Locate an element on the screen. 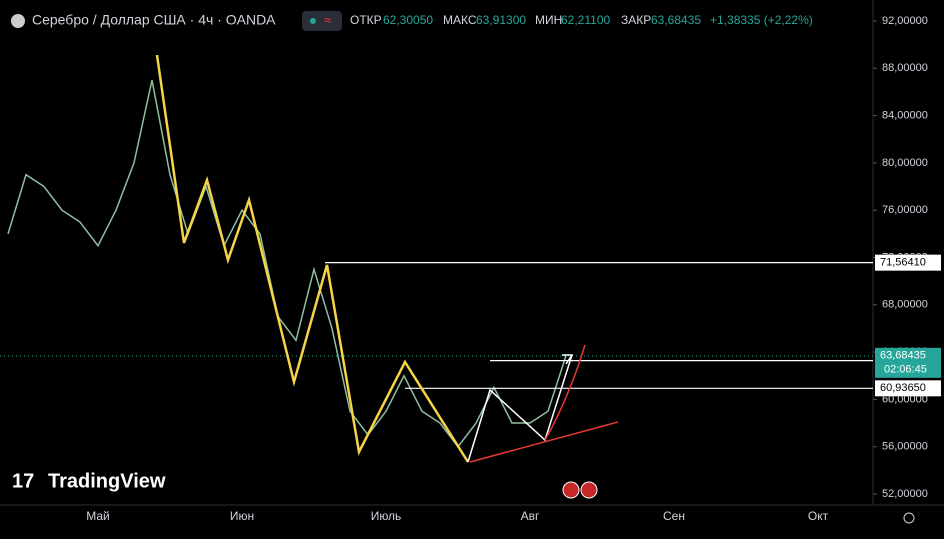 This screenshot has height=539, width=944. symbol: Серебро / Доллар США · 4ч · OANDA is located at coordinates (154, 20).